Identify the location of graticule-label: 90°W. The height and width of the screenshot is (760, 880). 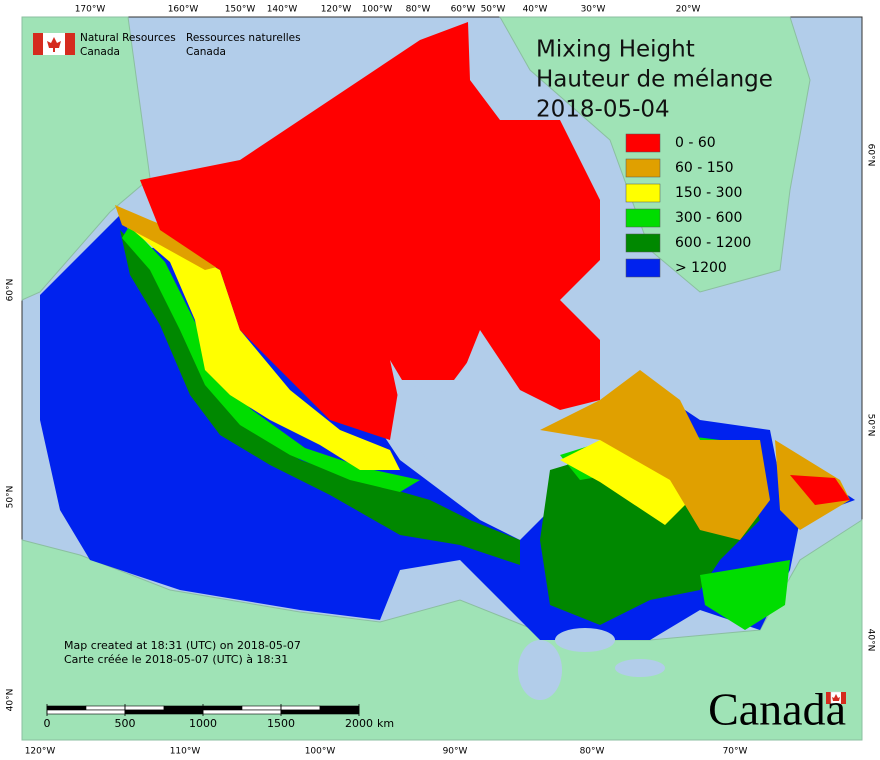
(455, 752).